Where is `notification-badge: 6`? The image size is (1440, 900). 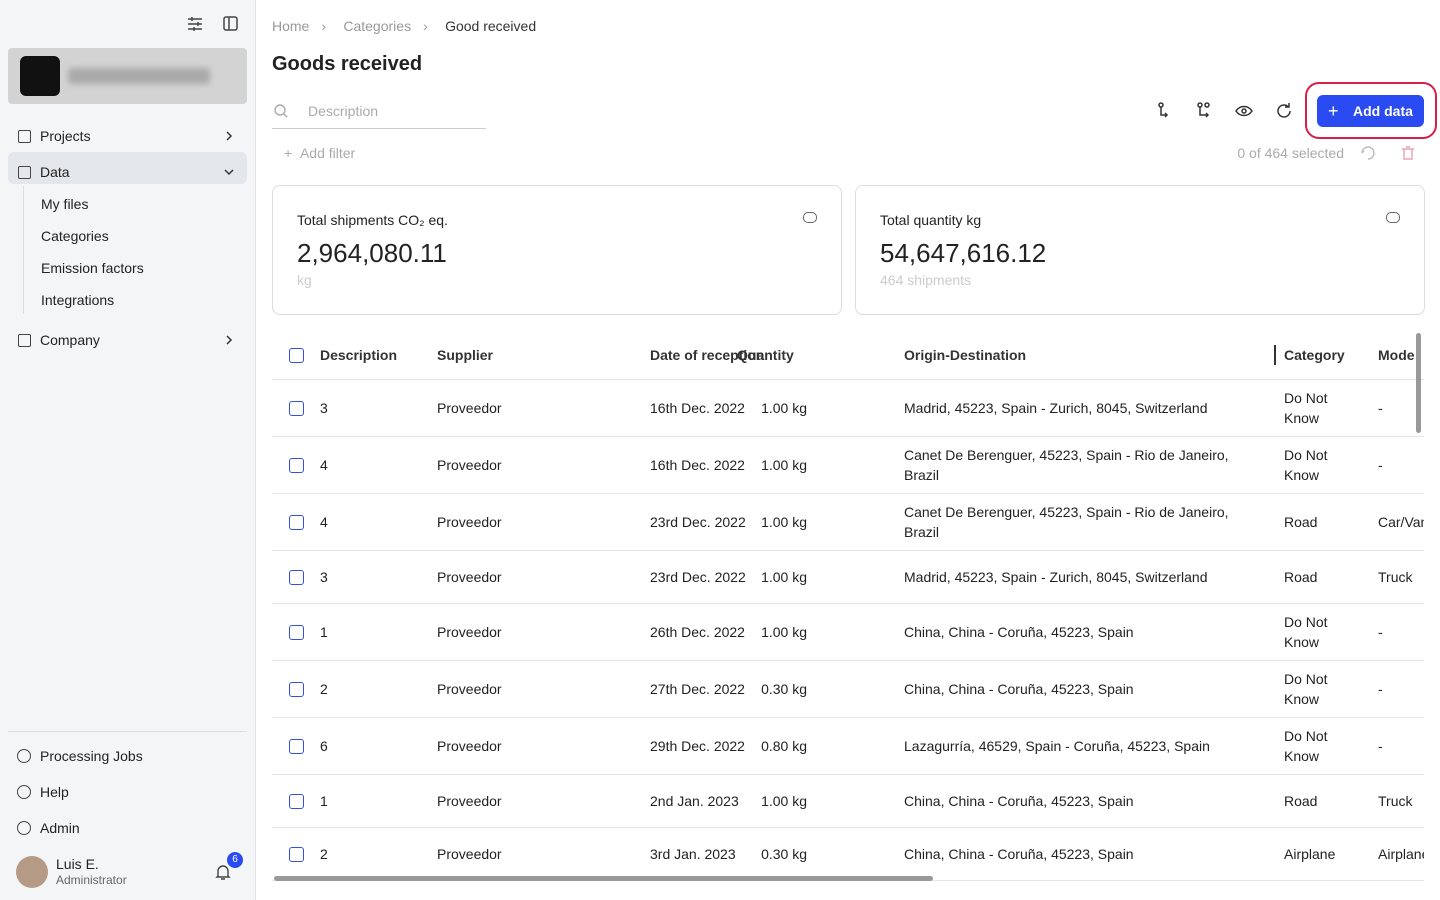
notification-badge: 6 is located at coordinates (235, 860).